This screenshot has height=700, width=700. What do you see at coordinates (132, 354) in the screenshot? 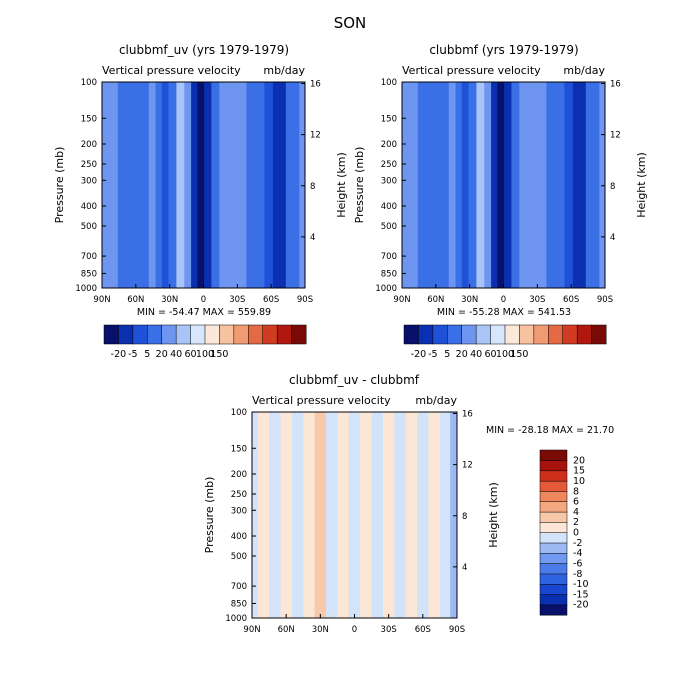
I see `colorbar-label: -5` at bounding box center [132, 354].